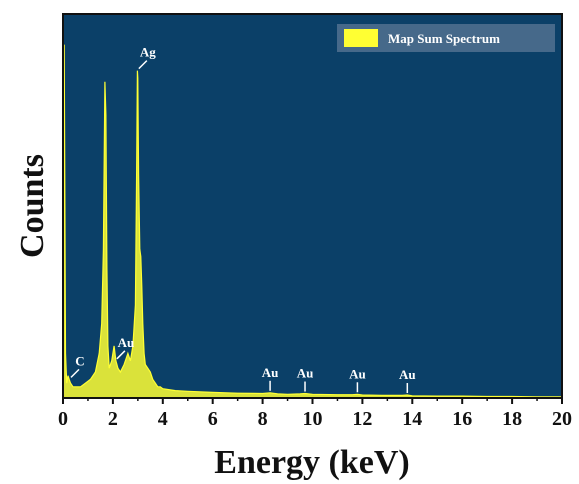 The height and width of the screenshot is (484, 579). Describe the element at coordinates (79, 360) in the screenshot. I see `peak-label-c: C` at that location.